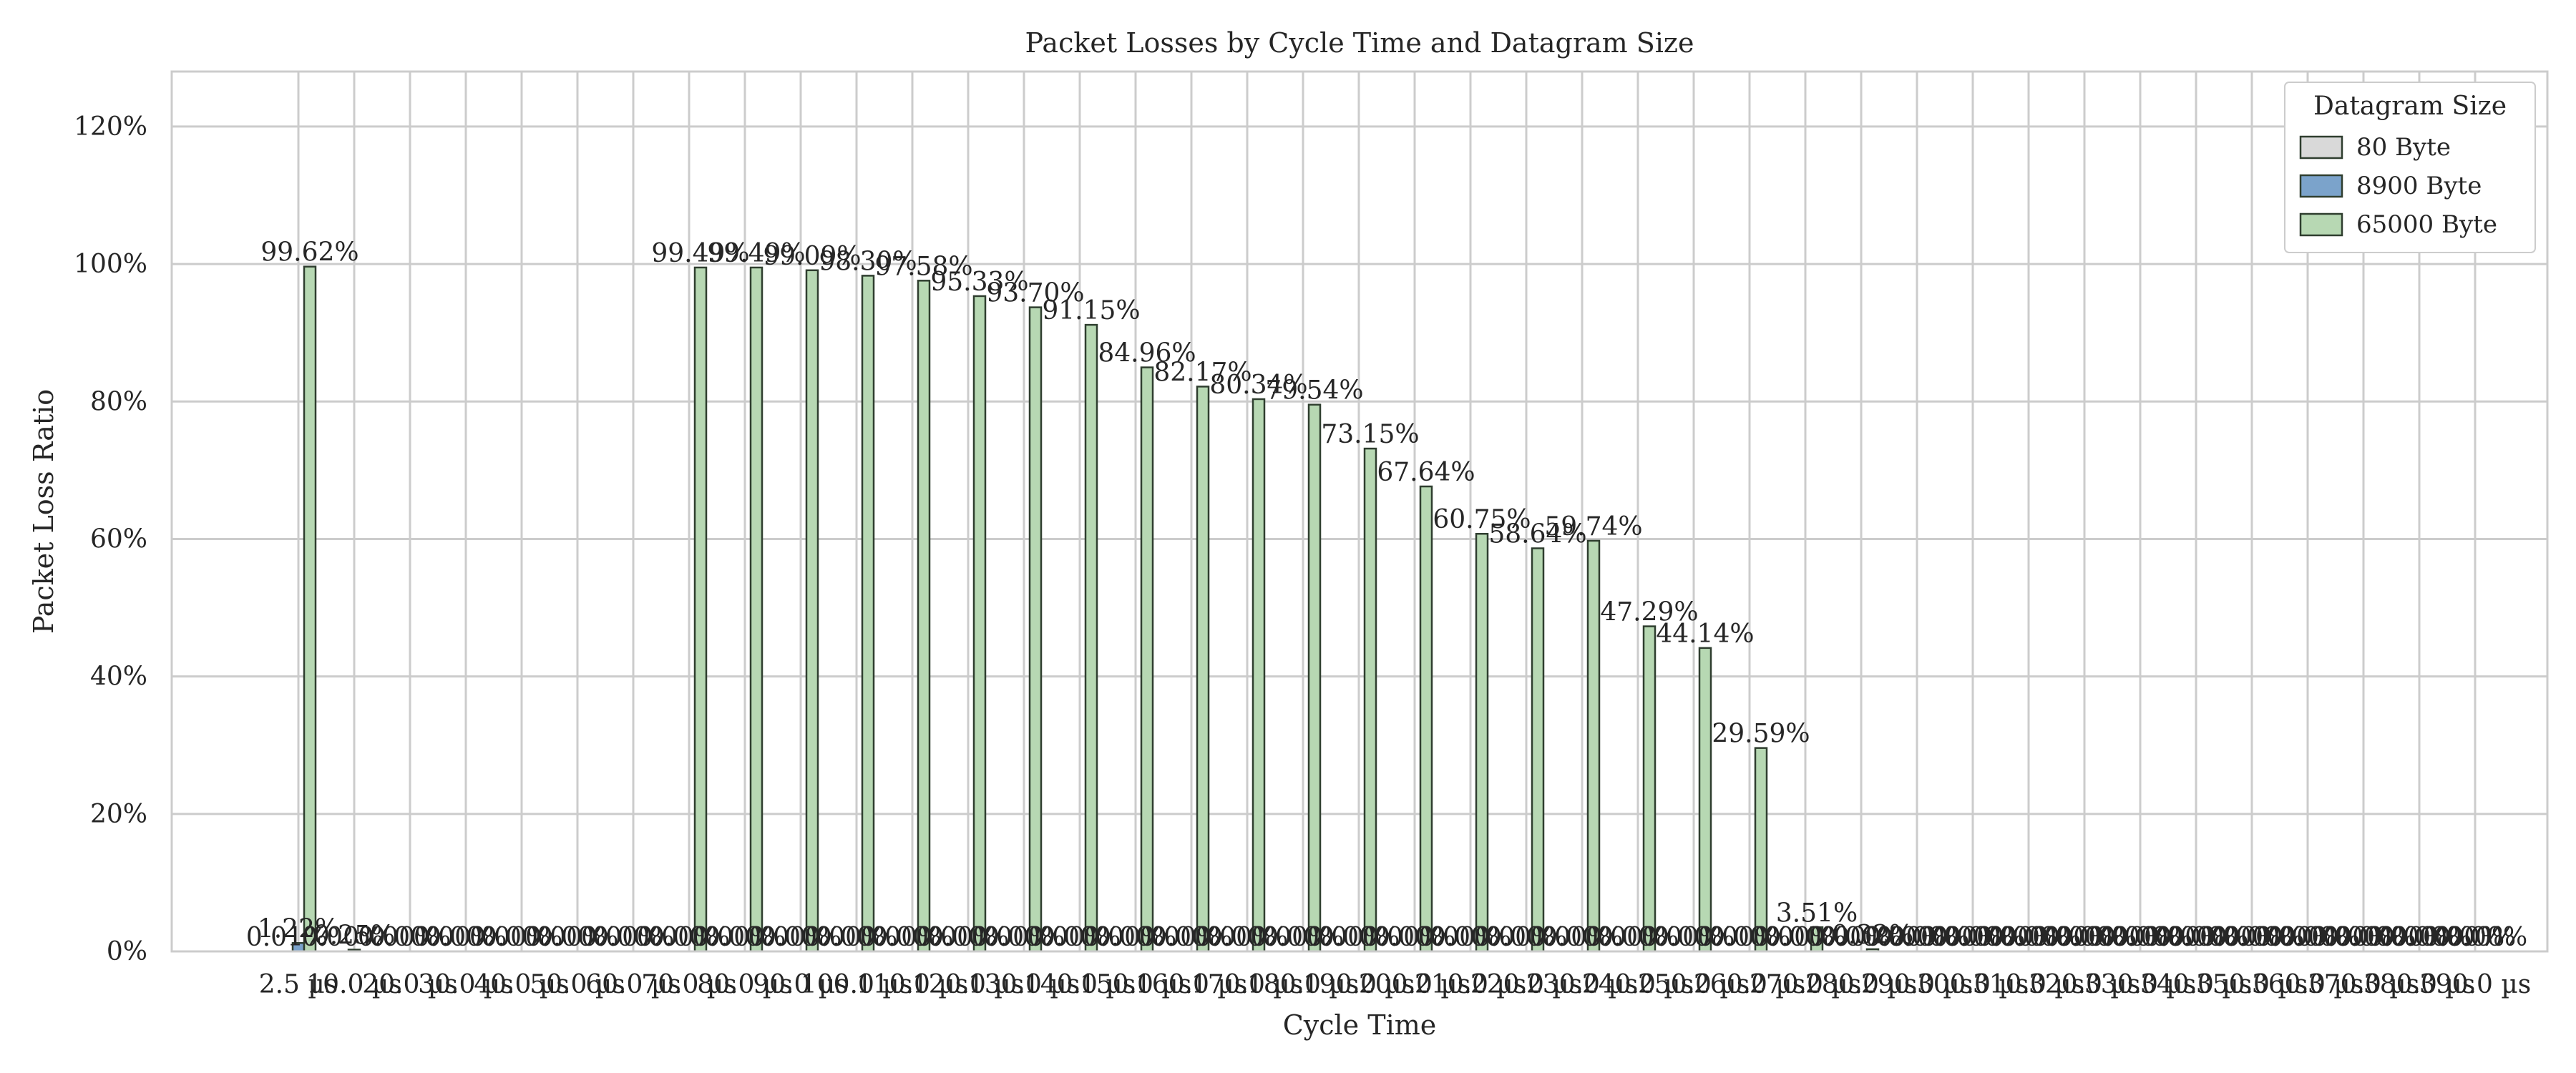 This screenshot has width=2576, height=1073. I want to click on x-tick-label: 130.0 µs, so click(1024, 984).